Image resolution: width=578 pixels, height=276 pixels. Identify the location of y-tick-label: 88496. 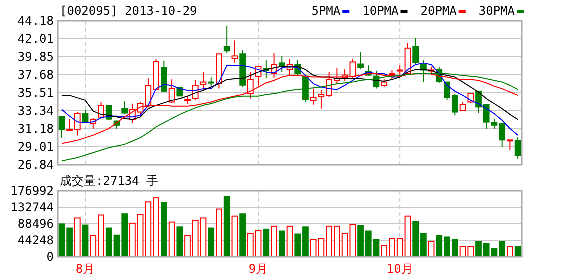
(36, 224).